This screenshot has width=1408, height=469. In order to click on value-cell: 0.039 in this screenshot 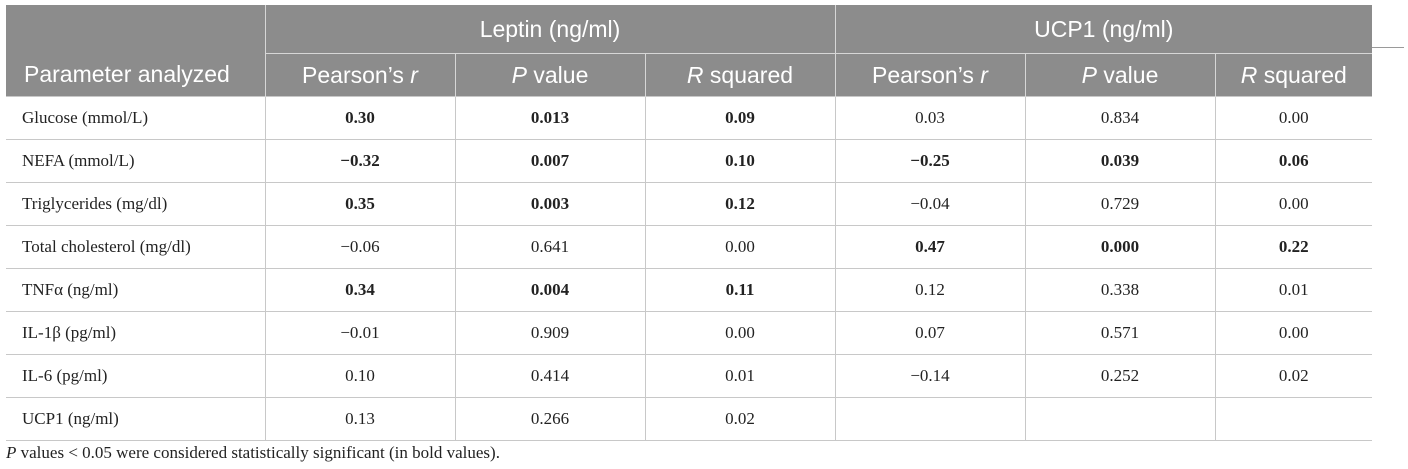, I will do `click(1120, 161)`.